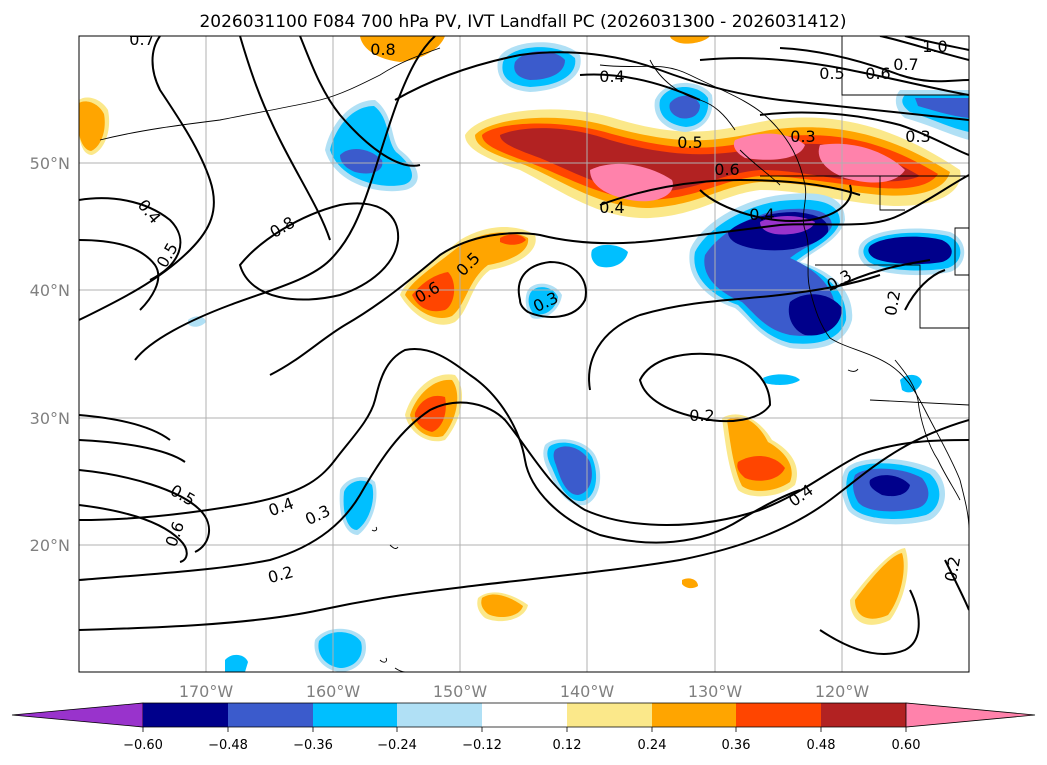 The image size is (1047, 765). Describe the element at coordinates (934, 46) in the screenshot. I see `contour-label: 1.0` at that location.